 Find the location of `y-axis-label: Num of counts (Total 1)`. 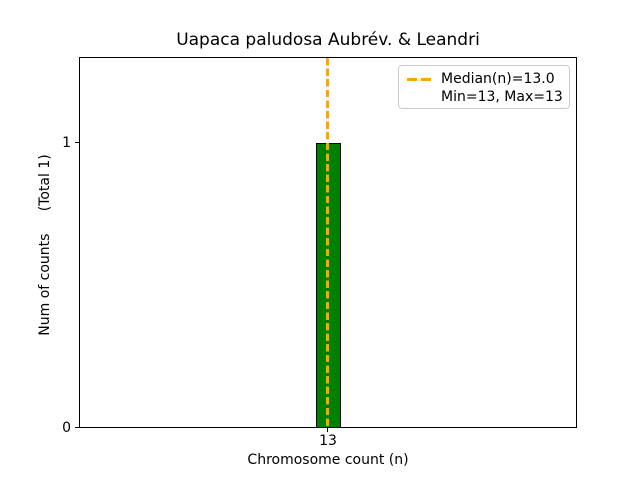

y-axis-label: Num of counts (Total 1) is located at coordinates (45, 245).